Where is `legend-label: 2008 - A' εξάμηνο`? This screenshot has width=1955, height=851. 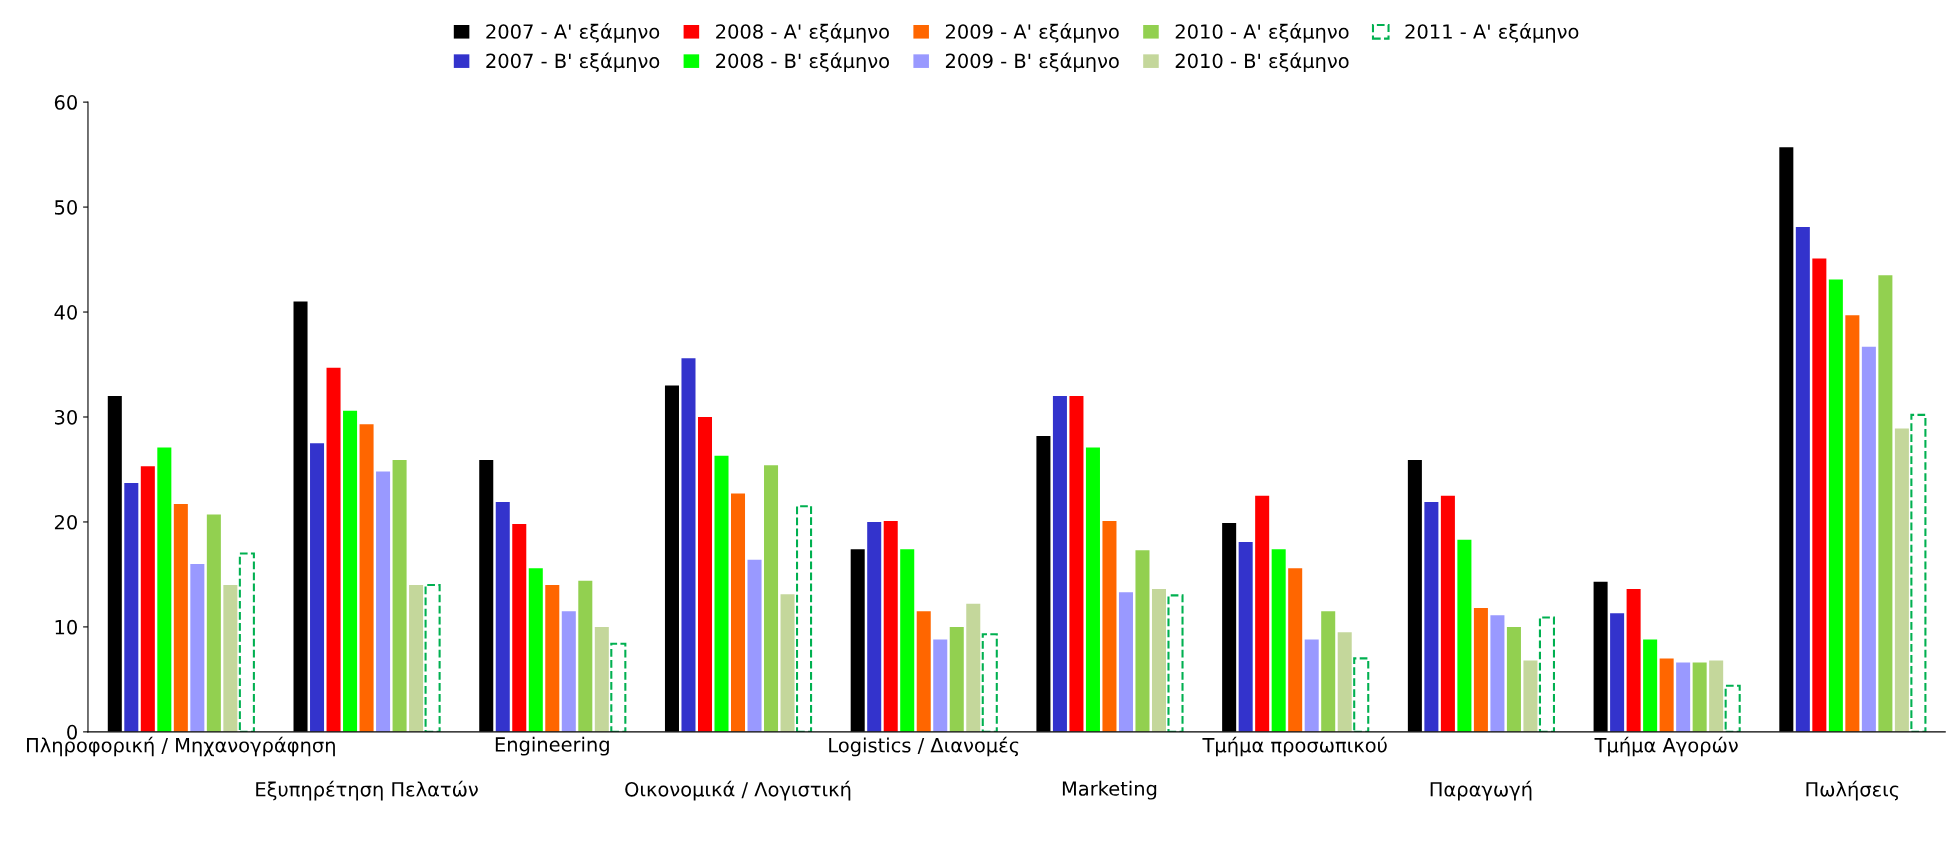
legend-label: 2008 - A' εξάμηνο is located at coordinates (802, 33).